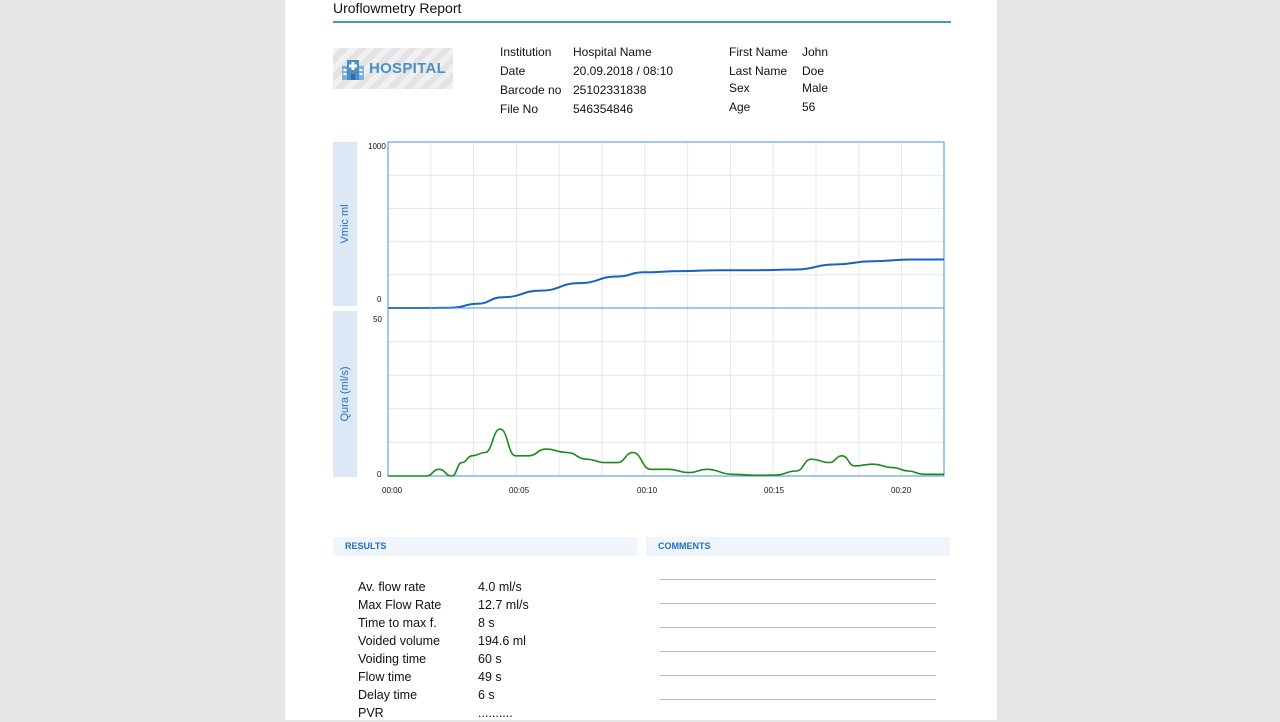 The image size is (1280, 722). What do you see at coordinates (502, 641) in the screenshot?
I see `result-value: 194.6 ml` at bounding box center [502, 641].